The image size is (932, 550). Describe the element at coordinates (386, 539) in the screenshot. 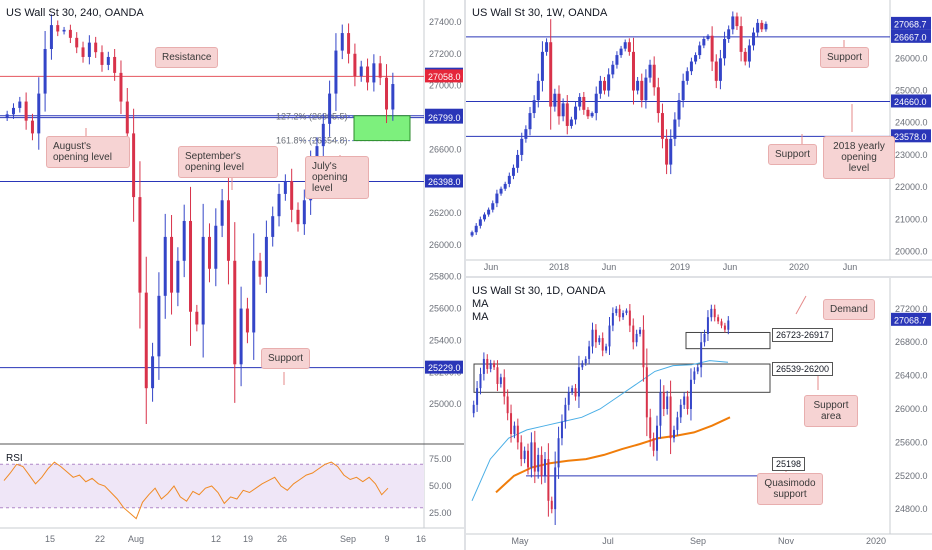

I see `x-tick-label: 9` at that location.